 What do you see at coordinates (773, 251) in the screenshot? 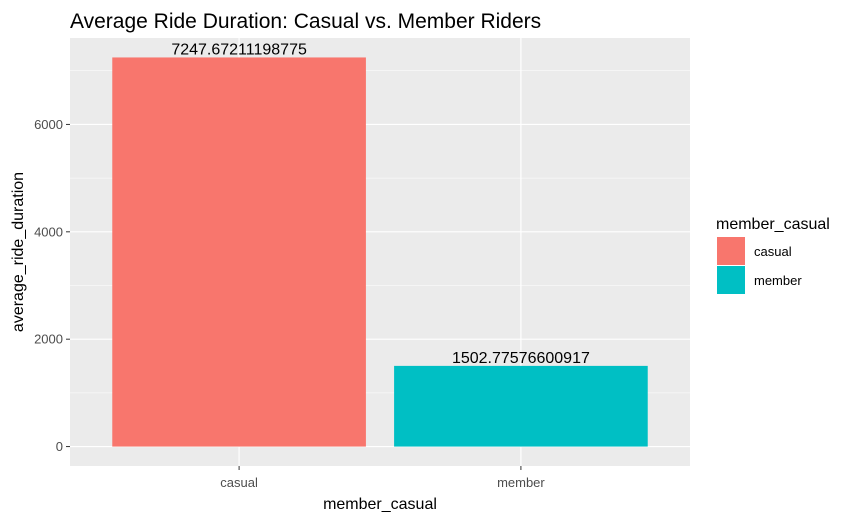
I see `legend-label-casual: casual` at bounding box center [773, 251].